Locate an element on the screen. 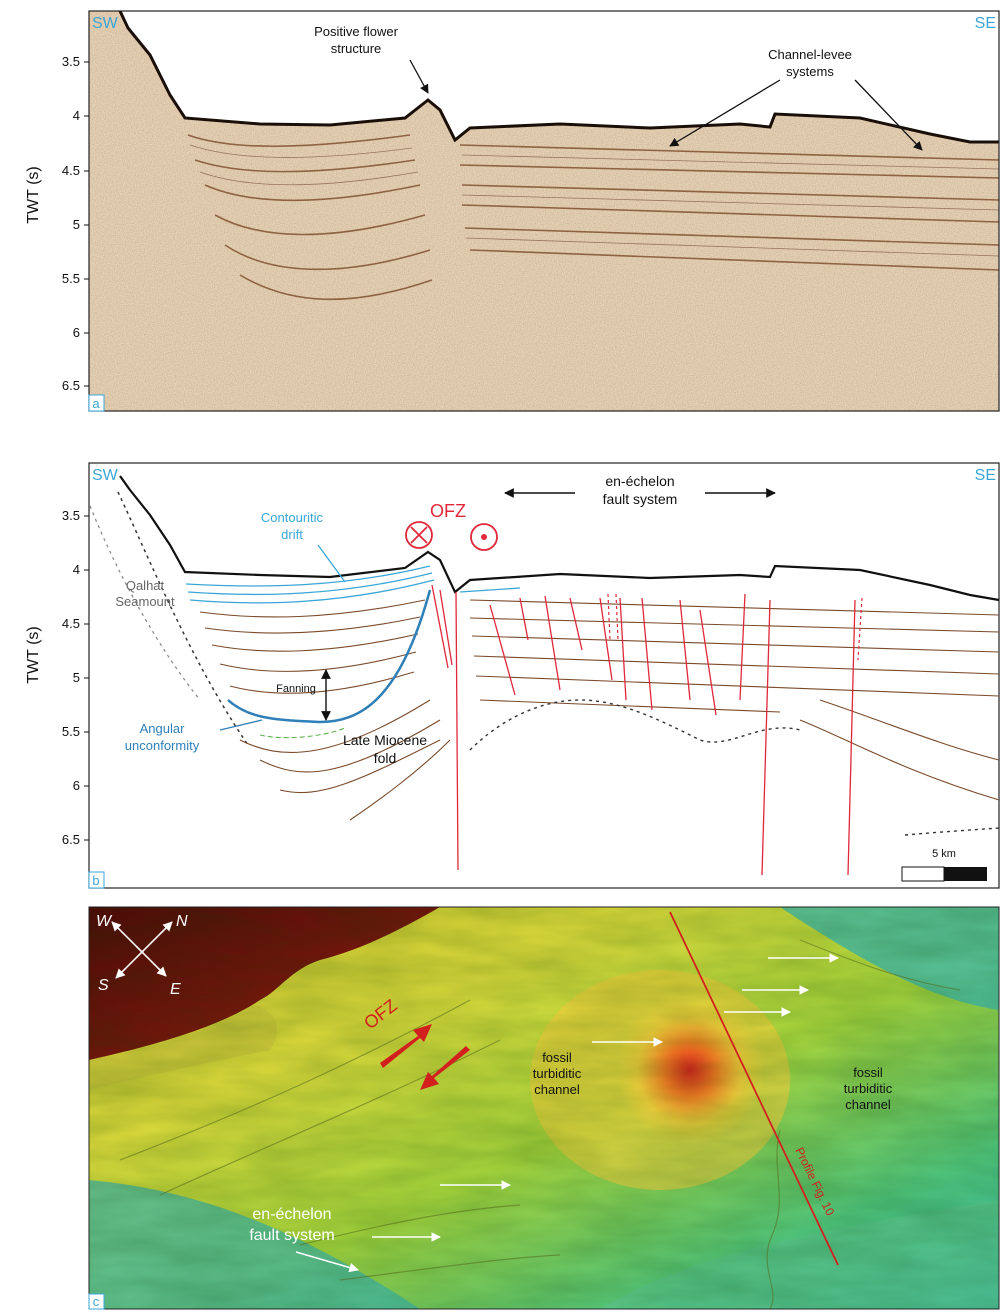 Image resolution: width=1001 pixels, height=1312 pixels. channel-2-label: fossil is located at coordinates (868, 1072).